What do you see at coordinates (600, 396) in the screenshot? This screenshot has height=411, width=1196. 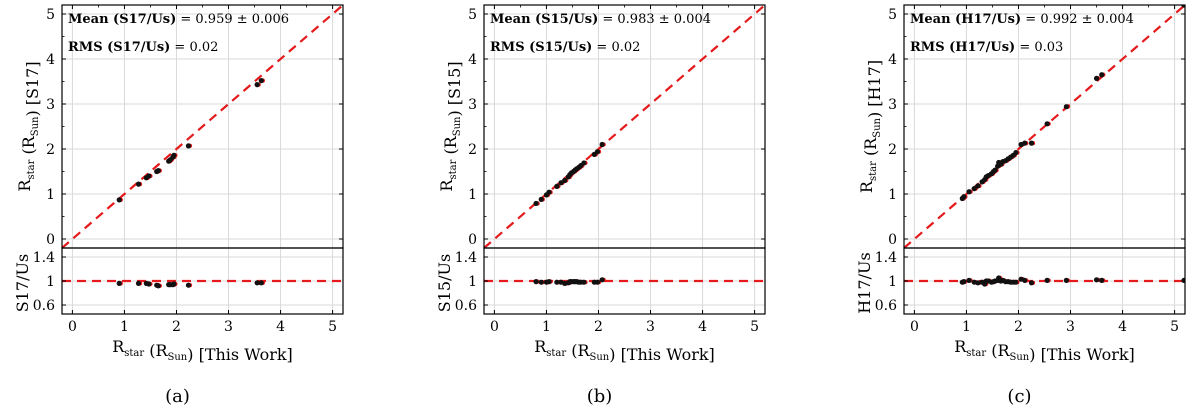 I see `panel-caption: (b)` at bounding box center [600, 396].